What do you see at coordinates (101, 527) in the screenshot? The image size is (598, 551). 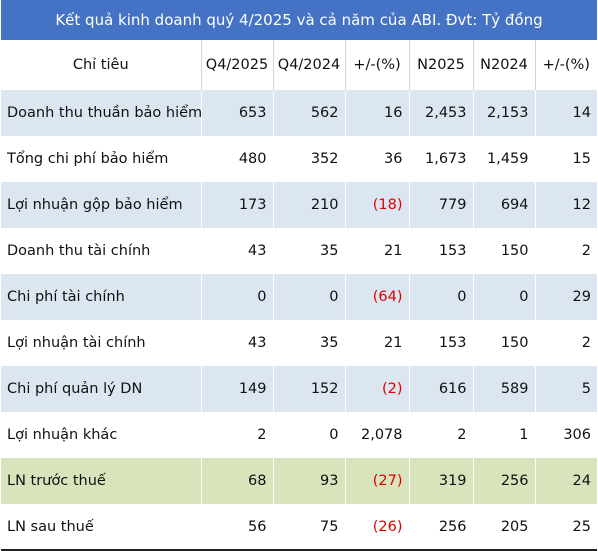 I see `row-label: LN sau thuế` at bounding box center [101, 527].